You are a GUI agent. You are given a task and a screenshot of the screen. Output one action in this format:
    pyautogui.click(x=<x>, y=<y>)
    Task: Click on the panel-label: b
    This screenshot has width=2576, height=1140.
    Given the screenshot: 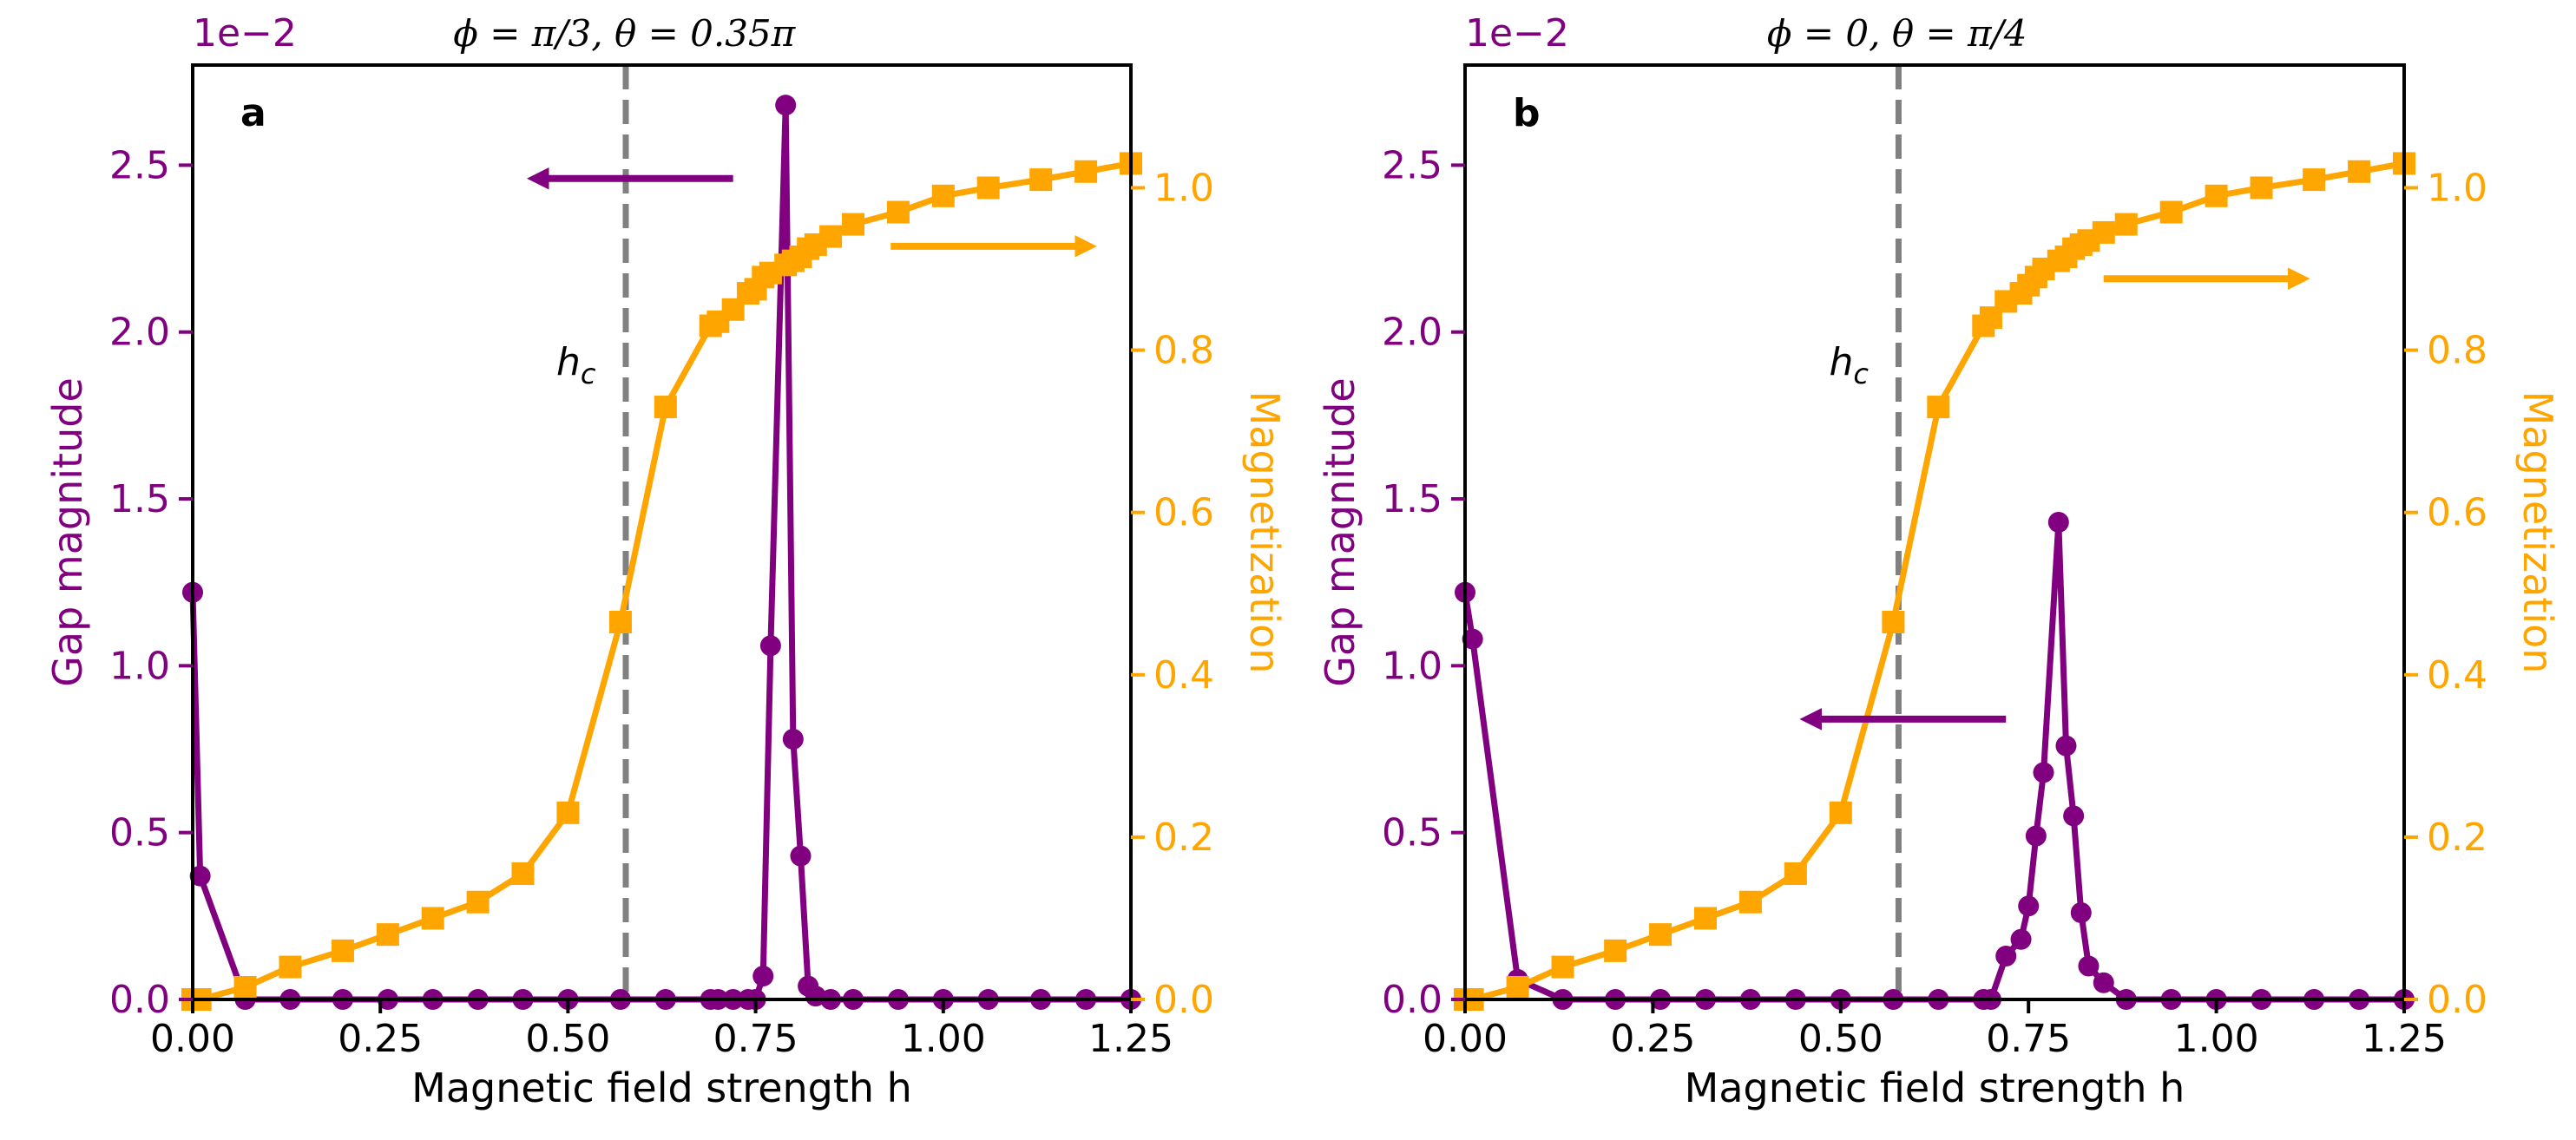 What is the action you would take?
    pyautogui.click(x=1527, y=113)
    